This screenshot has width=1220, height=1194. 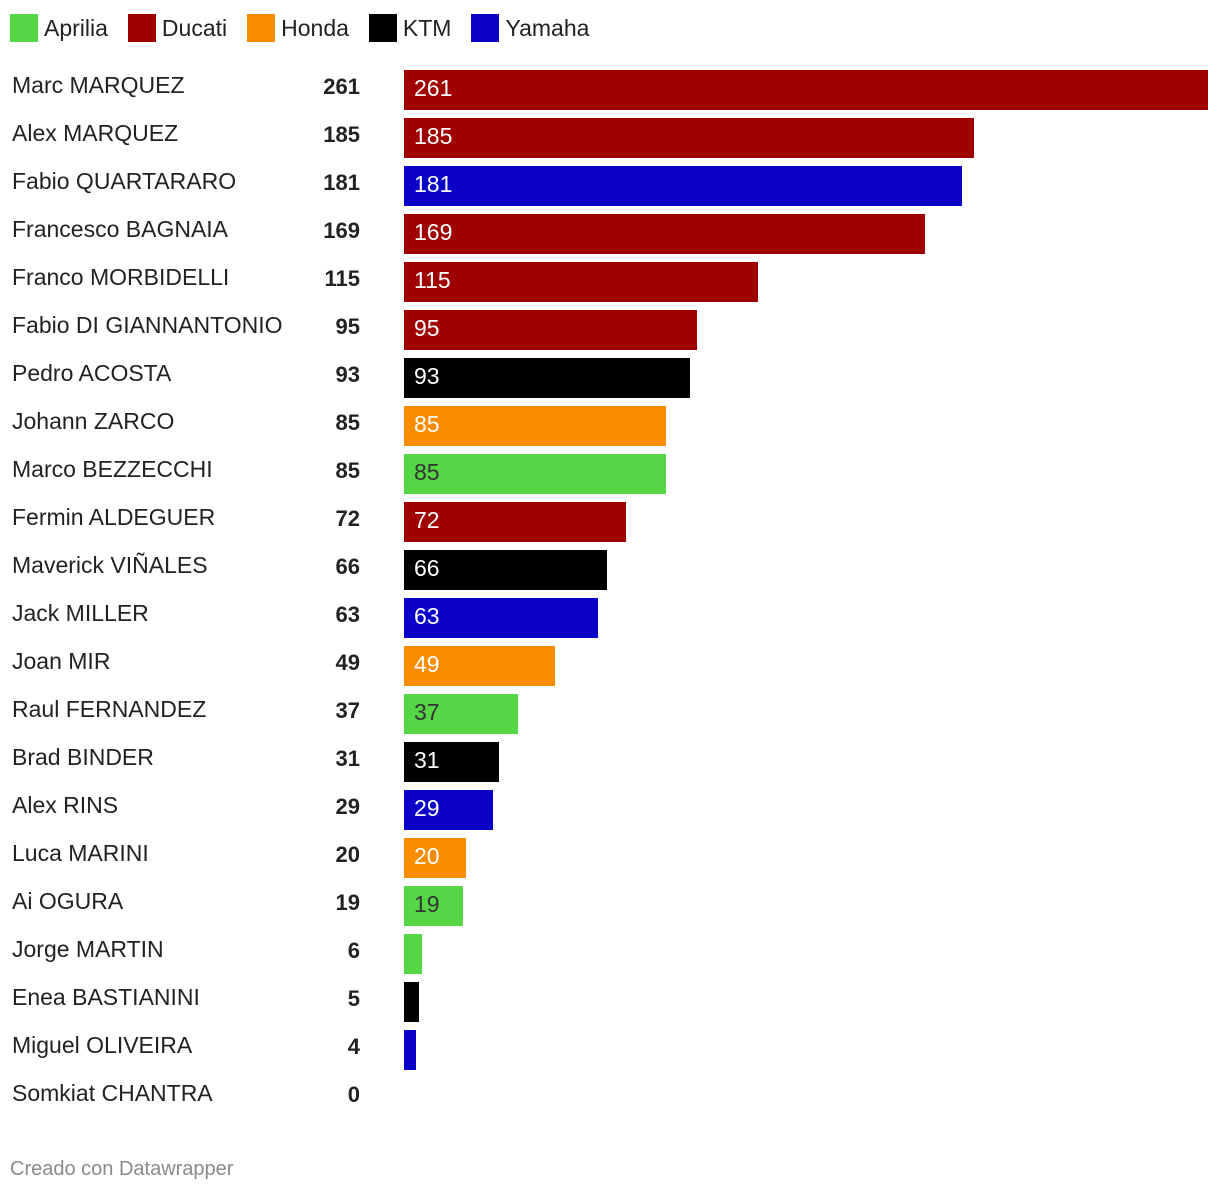 I want to click on chart-row: Marc MARQUEZ 261 261, so click(x=610, y=90).